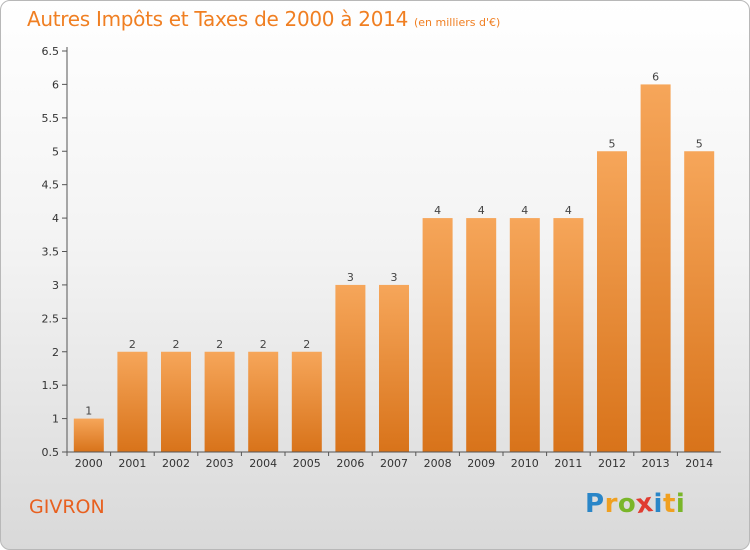  I want to click on y-tick-label-4.5: 4.5, so click(51, 185).